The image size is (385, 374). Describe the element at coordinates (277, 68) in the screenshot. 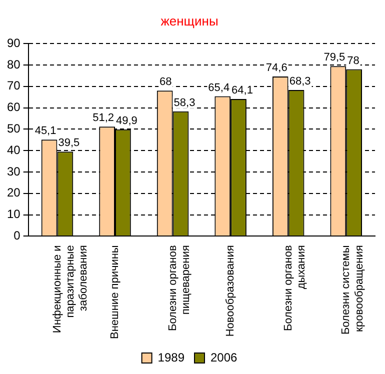

I see `data-label: 74,6` at that location.